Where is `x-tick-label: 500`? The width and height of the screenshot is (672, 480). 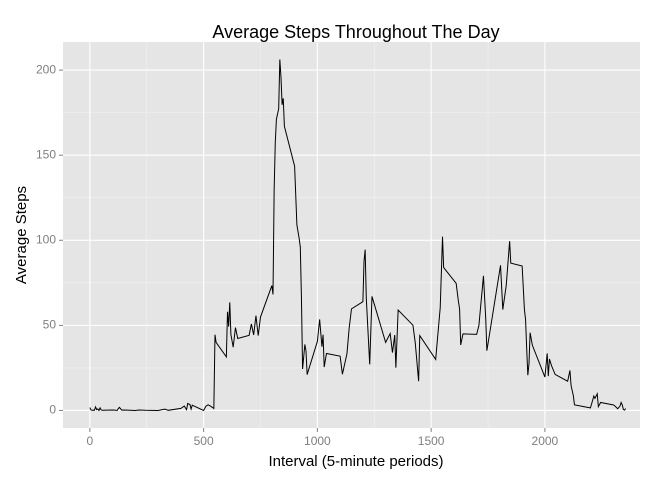
x-tick-label: 500 is located at coordinates (204, 441).